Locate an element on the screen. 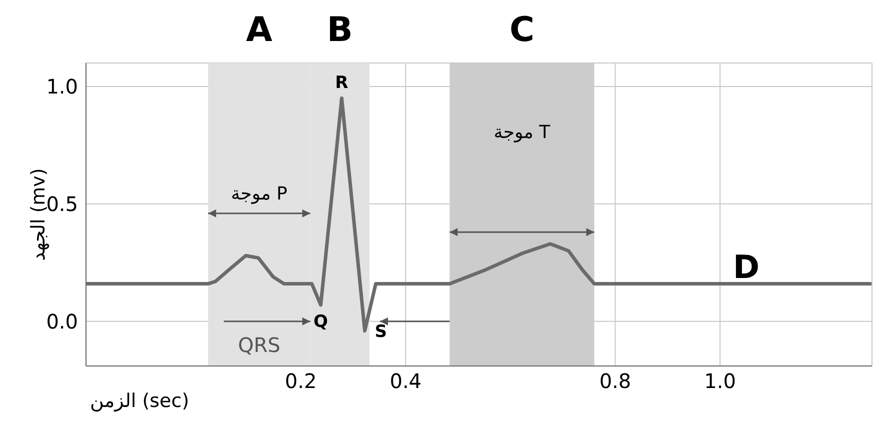 The height and width of the screenshot is (423, 886). annotation: D is located at coordinates (746, 267).